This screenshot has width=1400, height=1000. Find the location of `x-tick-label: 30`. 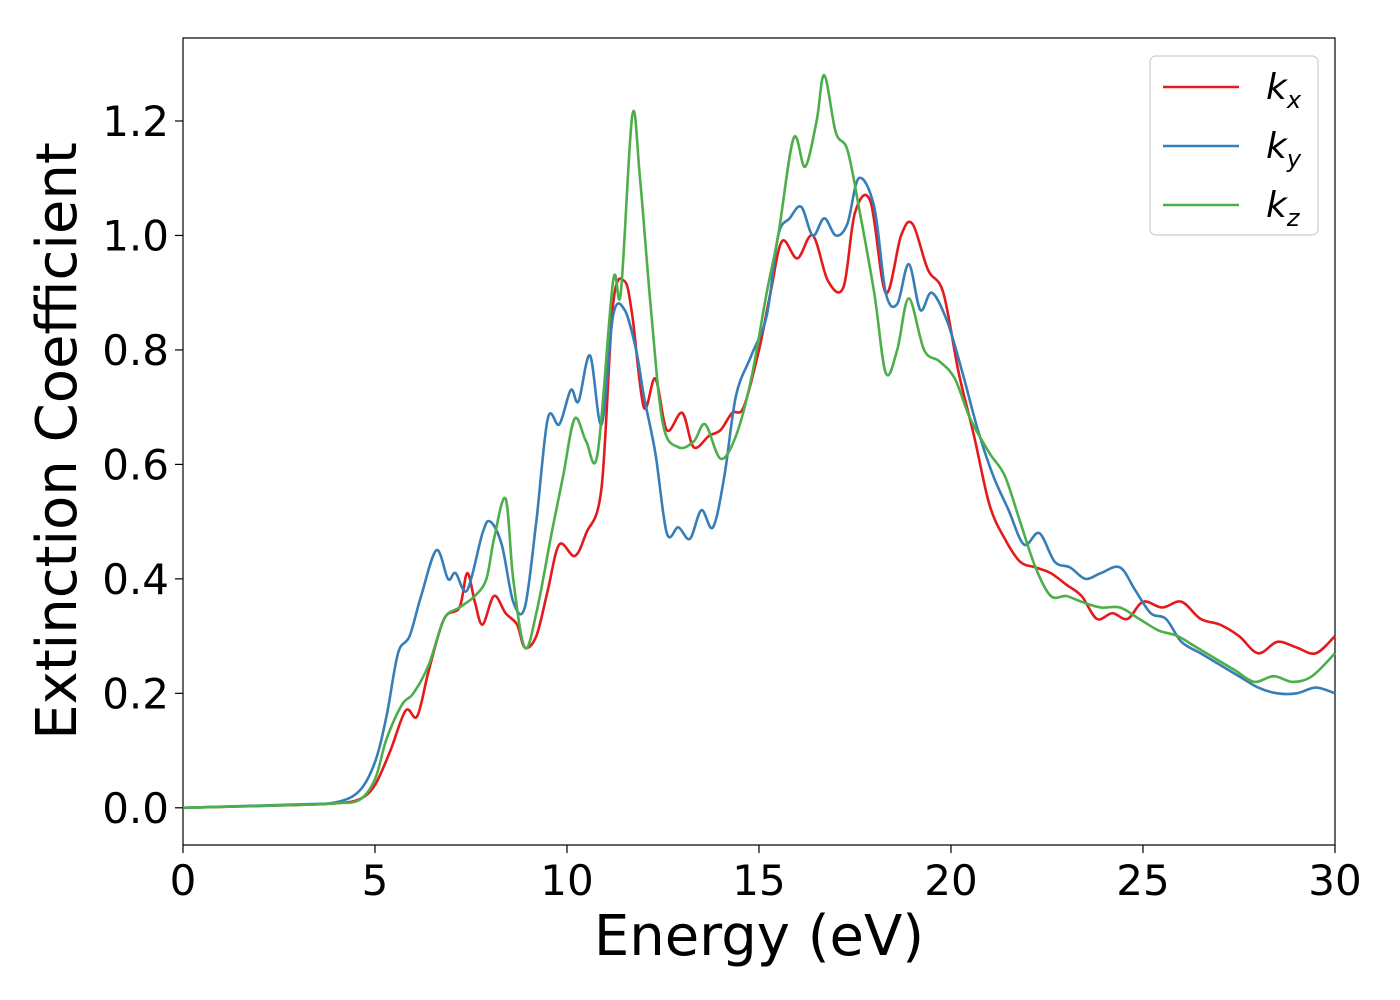

x-tick-label: 30 is located at coordinates (1334, 880).